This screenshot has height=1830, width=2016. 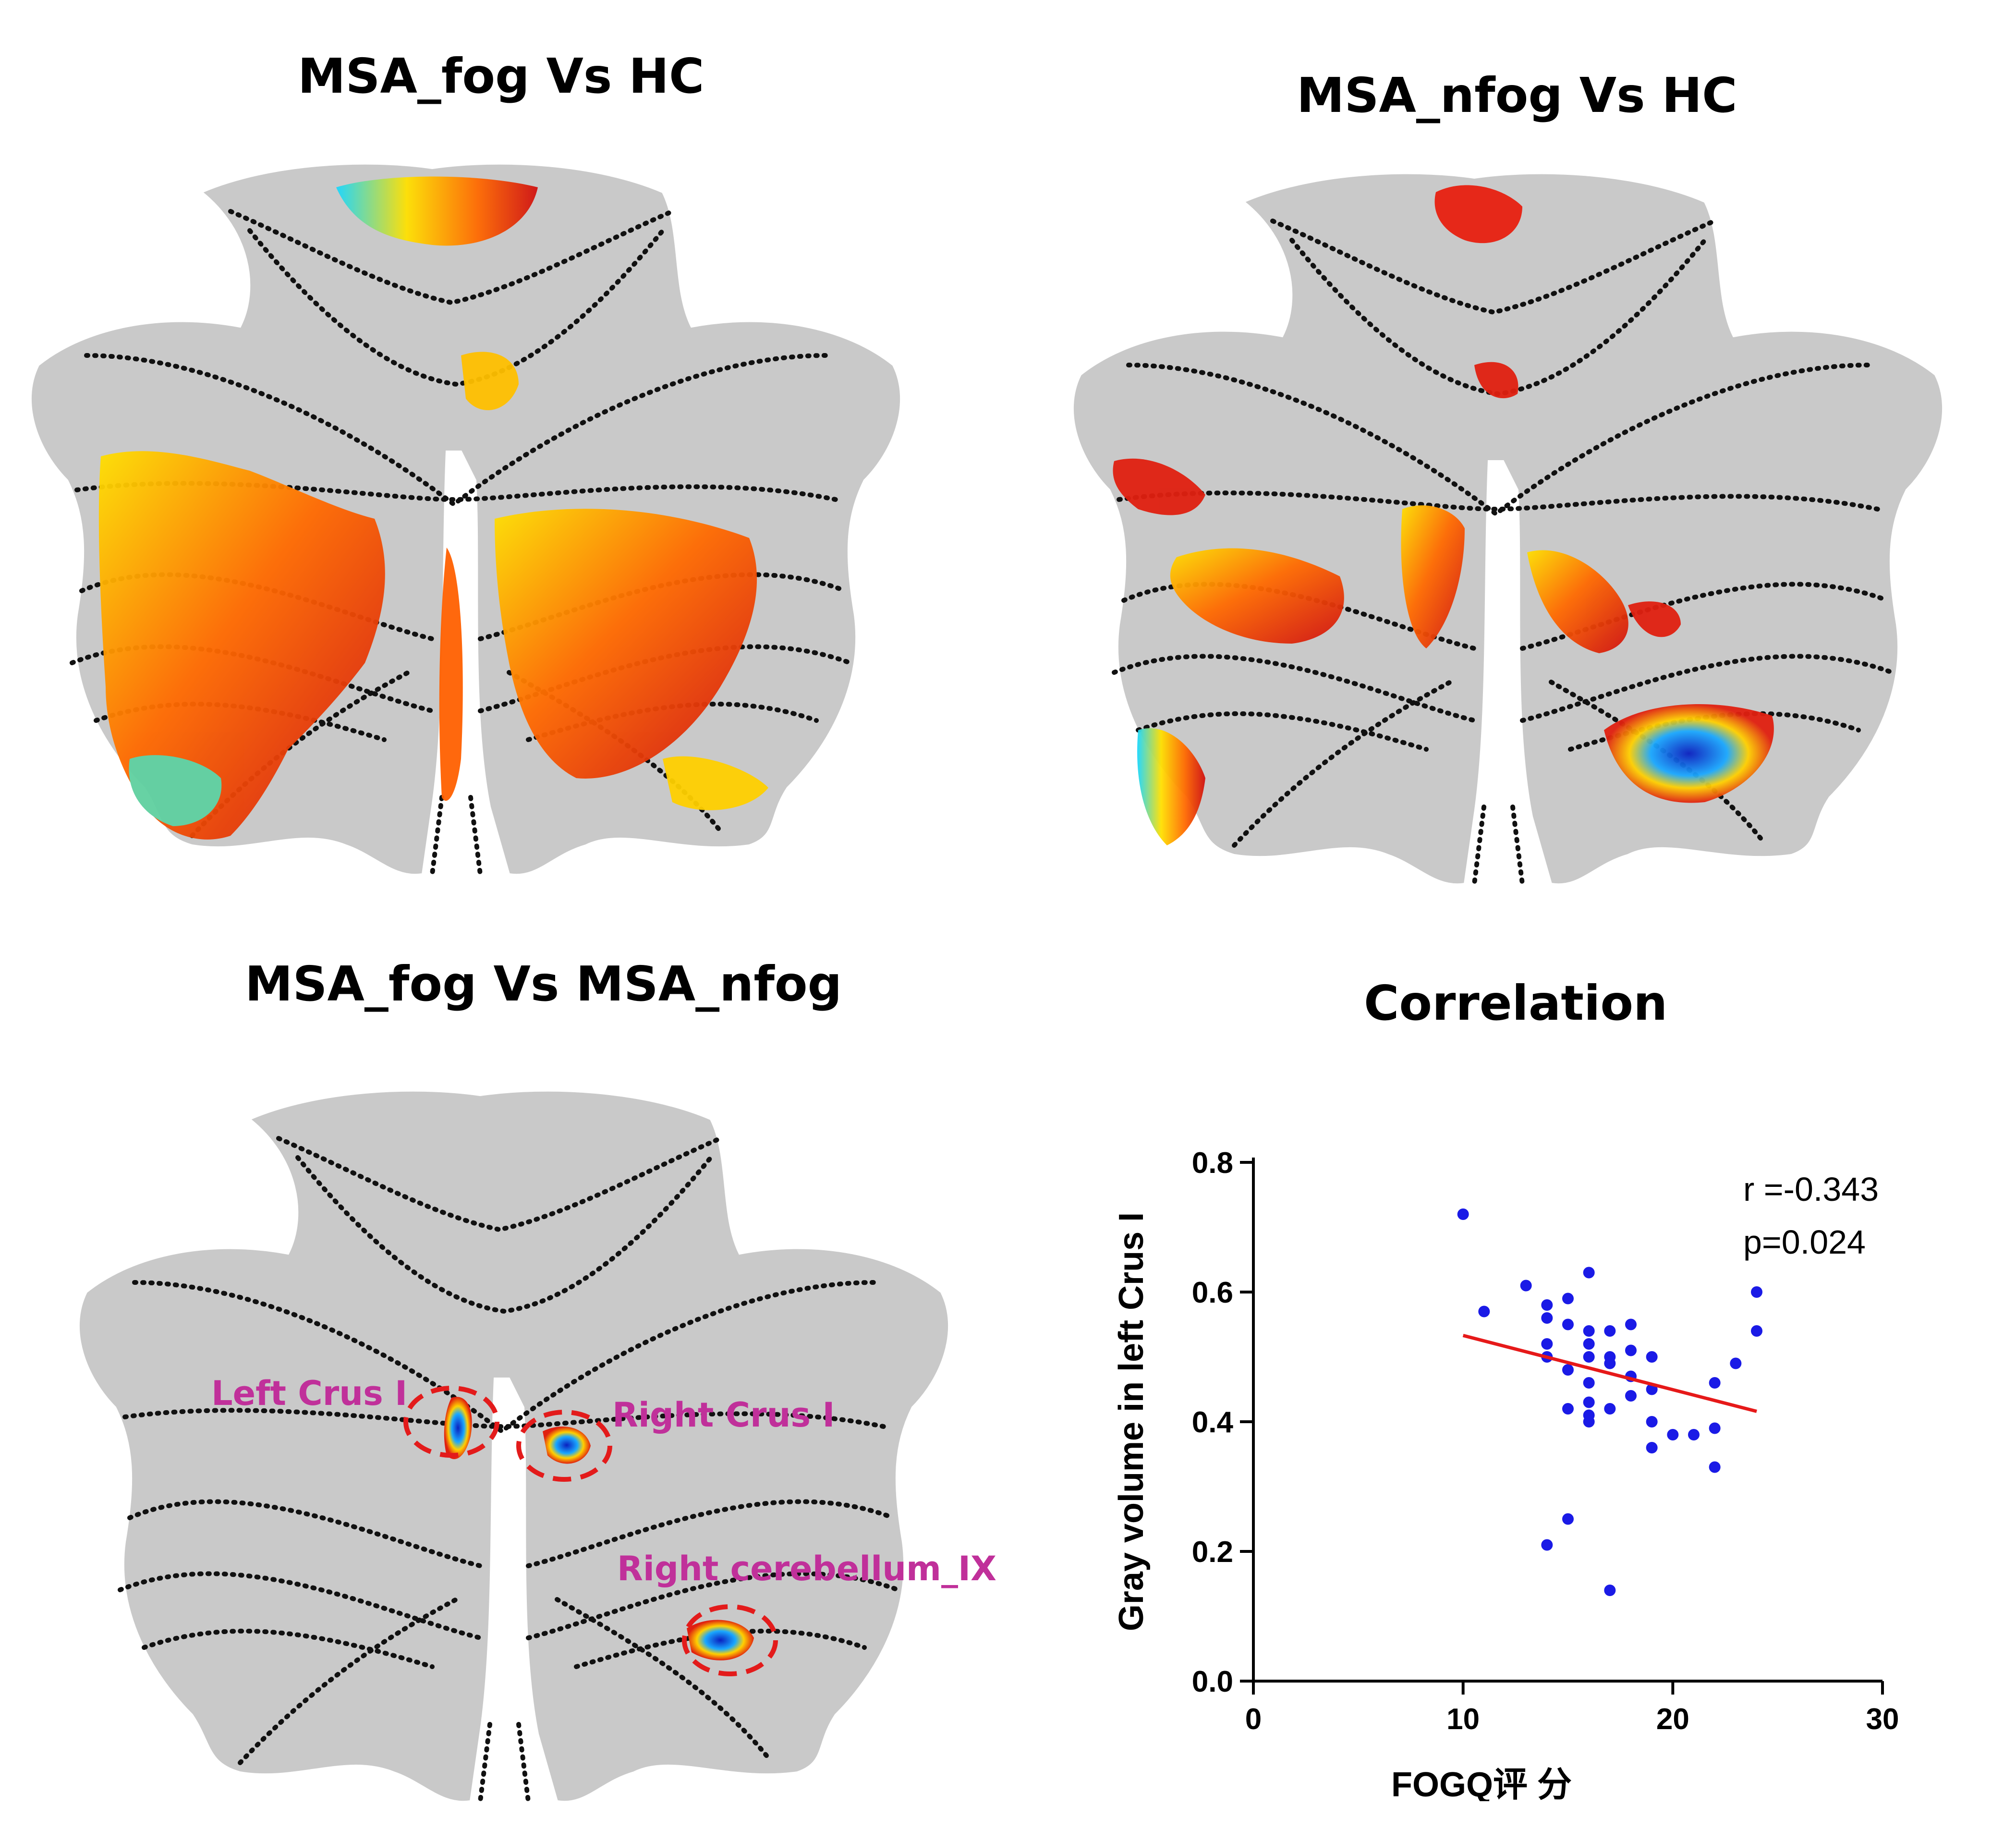 I want to click on roi-label-left-crus-i: Left Crus I, so click(x=309, y=1393).